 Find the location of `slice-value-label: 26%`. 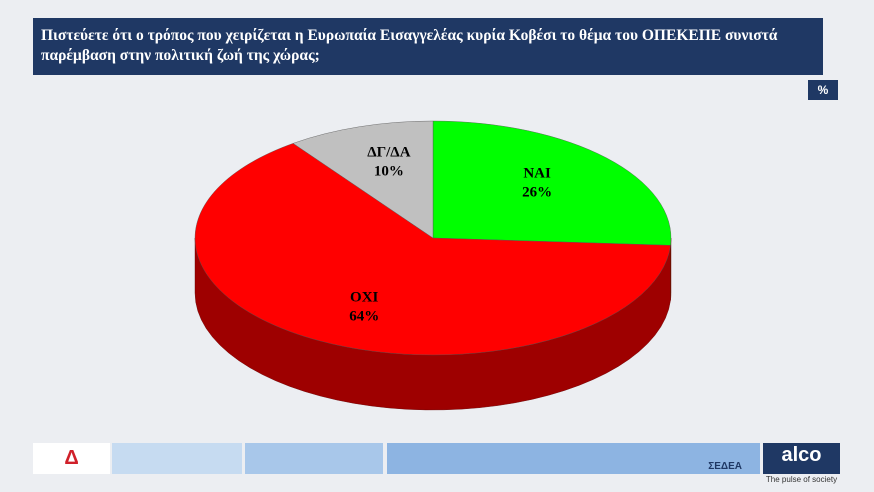

slice-value-label: 26% is located at coordinates (537, 193).